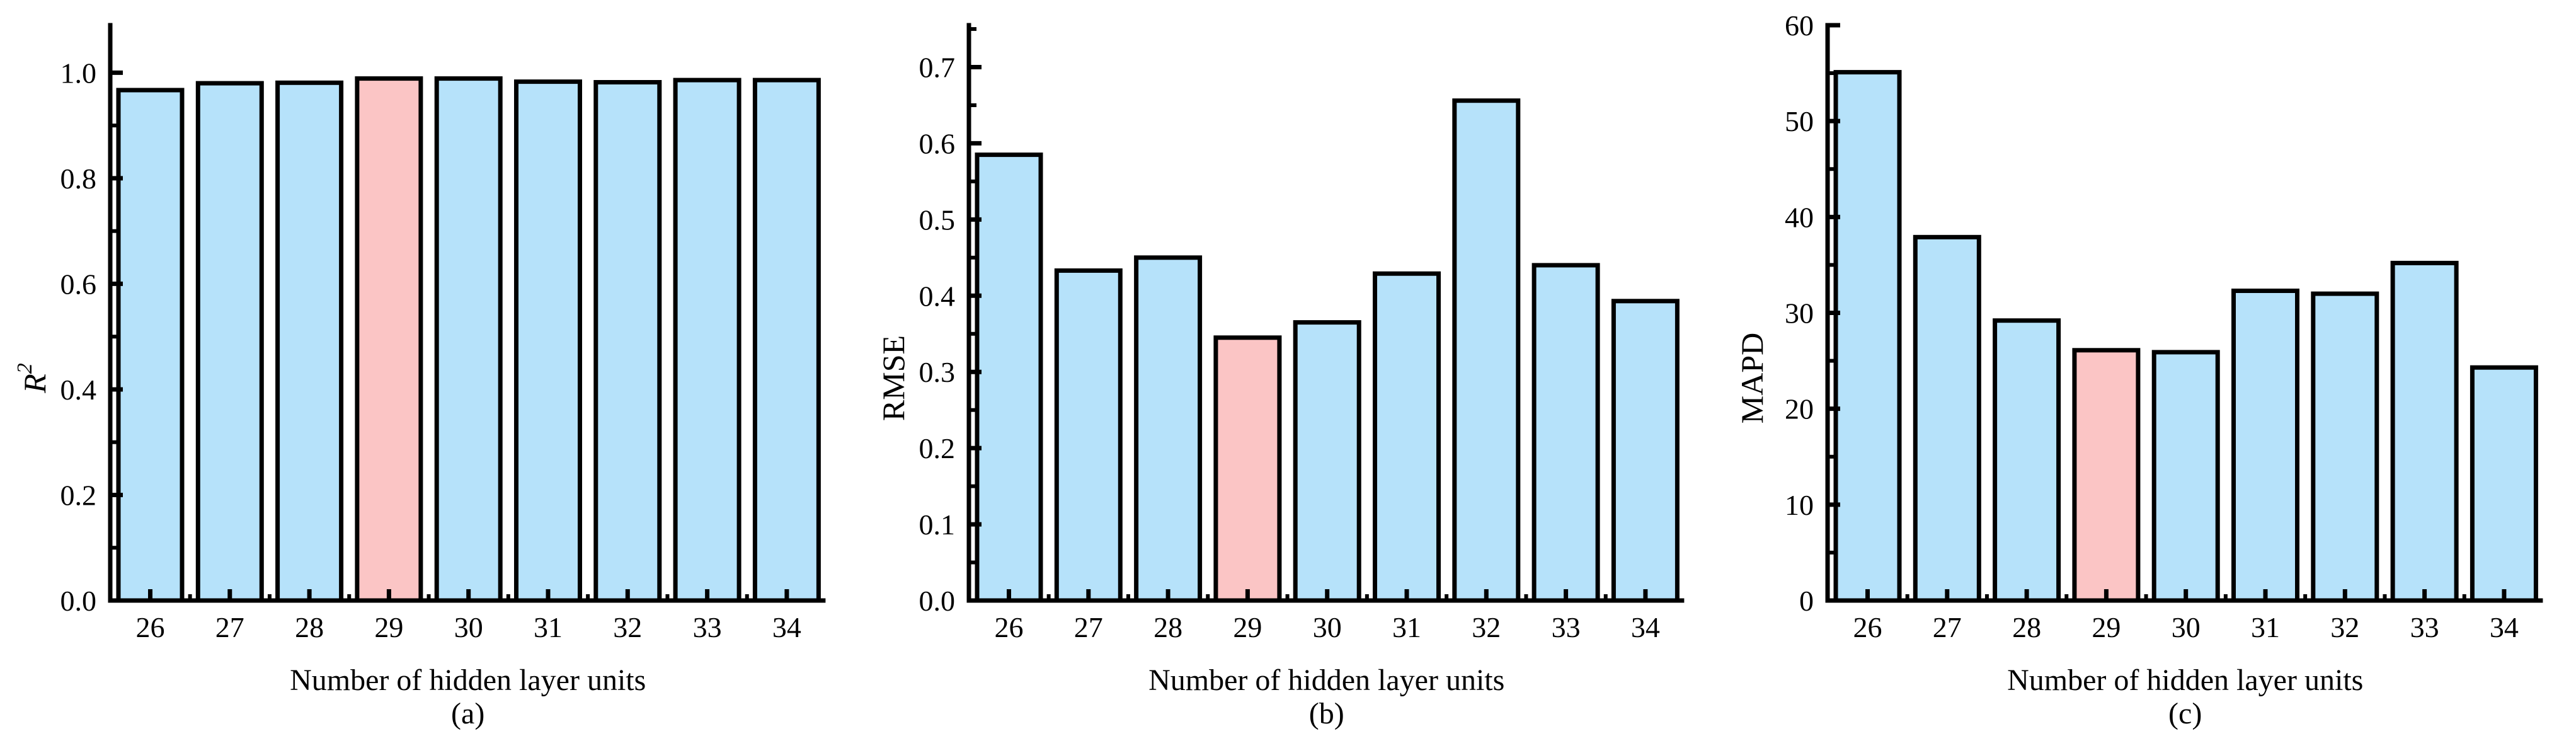 The width and height of the screenshot is (2576, 736). I want to click on y-tick-label: 1.0, so click(78, 73).